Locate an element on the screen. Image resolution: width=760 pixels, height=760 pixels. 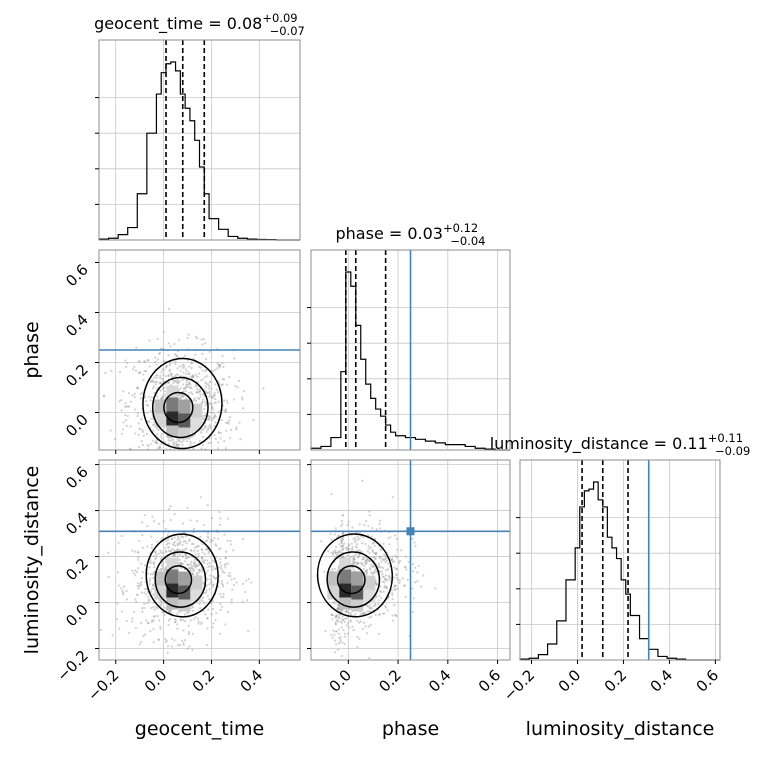
hist-luminosity-distance-frame is located at coordinates (620, 560).